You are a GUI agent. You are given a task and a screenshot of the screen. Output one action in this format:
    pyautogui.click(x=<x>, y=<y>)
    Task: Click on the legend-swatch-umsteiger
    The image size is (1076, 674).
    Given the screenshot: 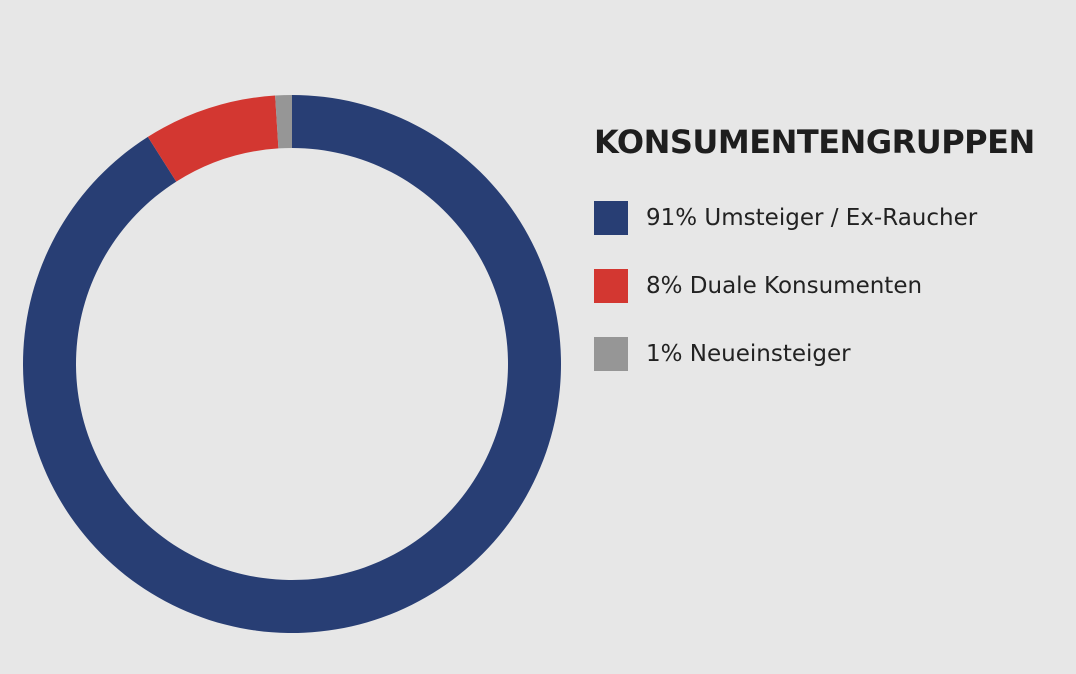 What is the action you would take?
    pyautogui.click(x=611, y=218)
    